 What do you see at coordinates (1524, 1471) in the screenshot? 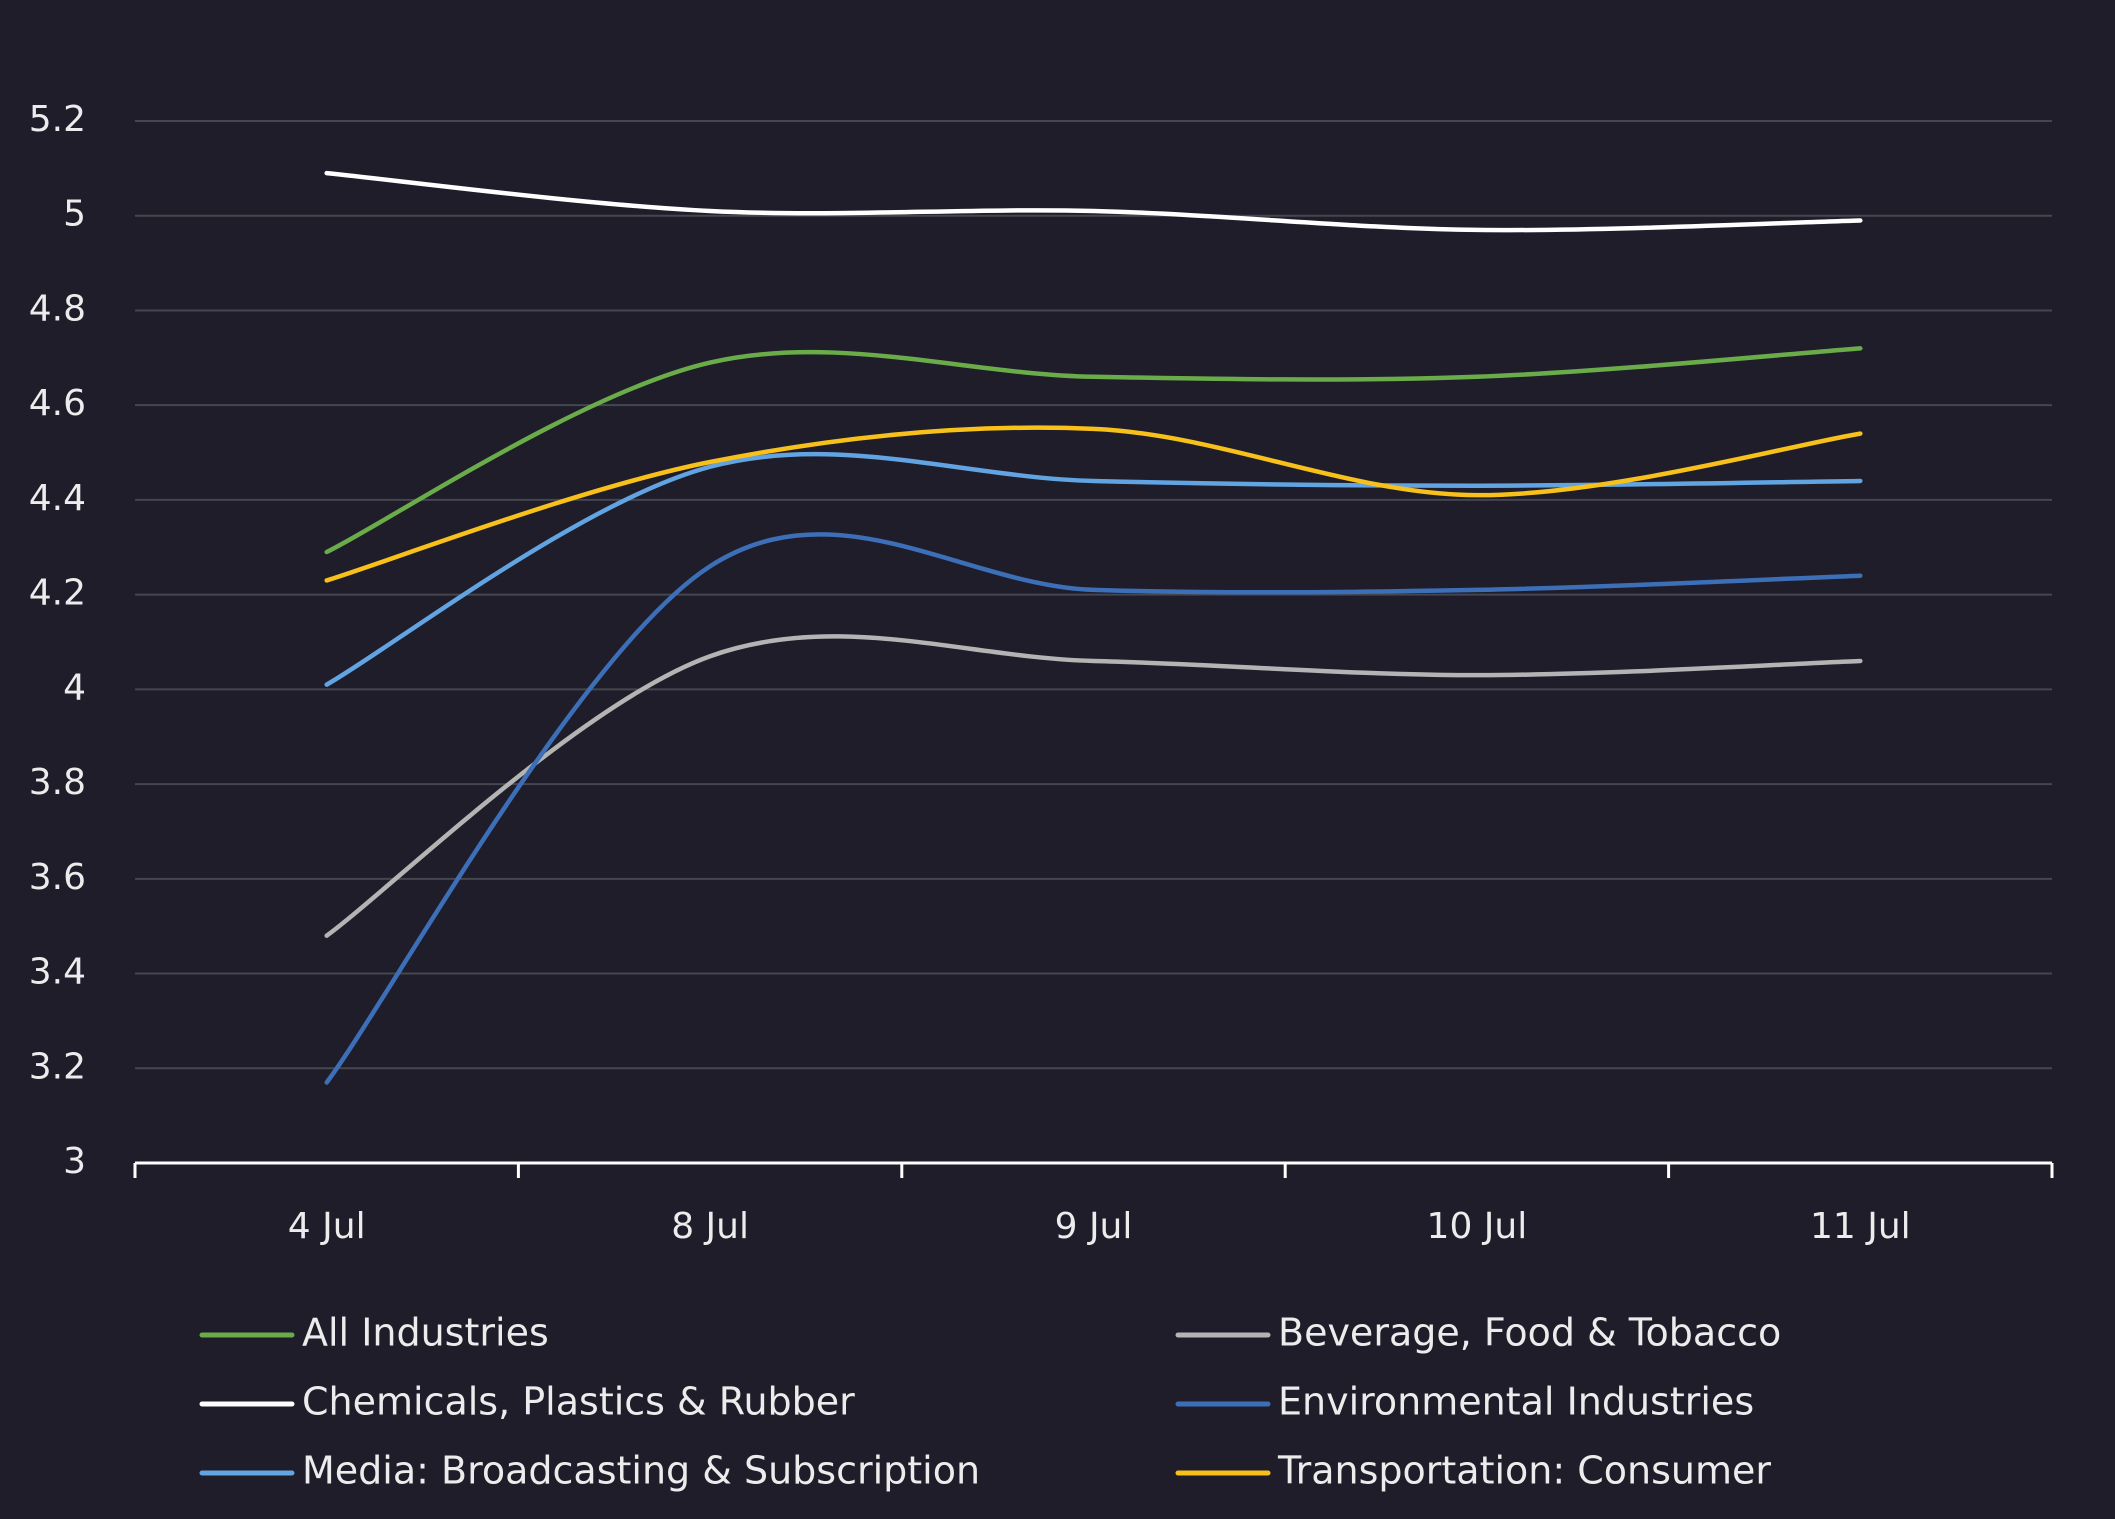
I see `legend-label-transportation-consumer: Transportation: Consumer` at bounding box center [1524, 1471].